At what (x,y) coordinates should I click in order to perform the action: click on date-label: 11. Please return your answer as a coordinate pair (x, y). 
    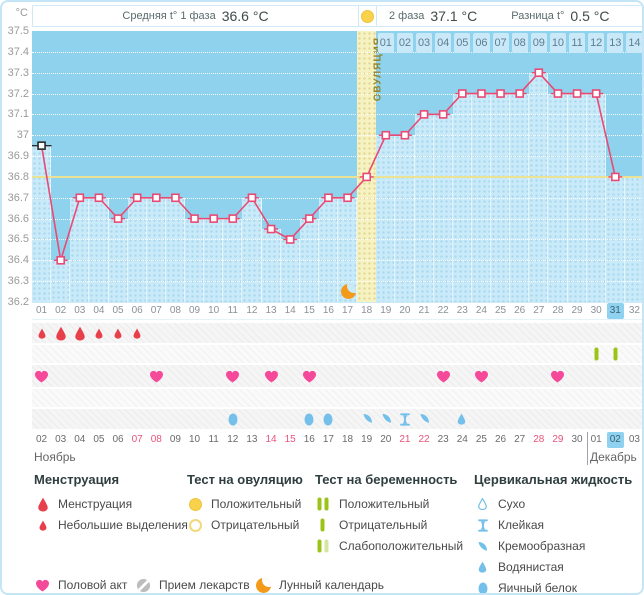
    Looking at the image, I should click on (213, 439).